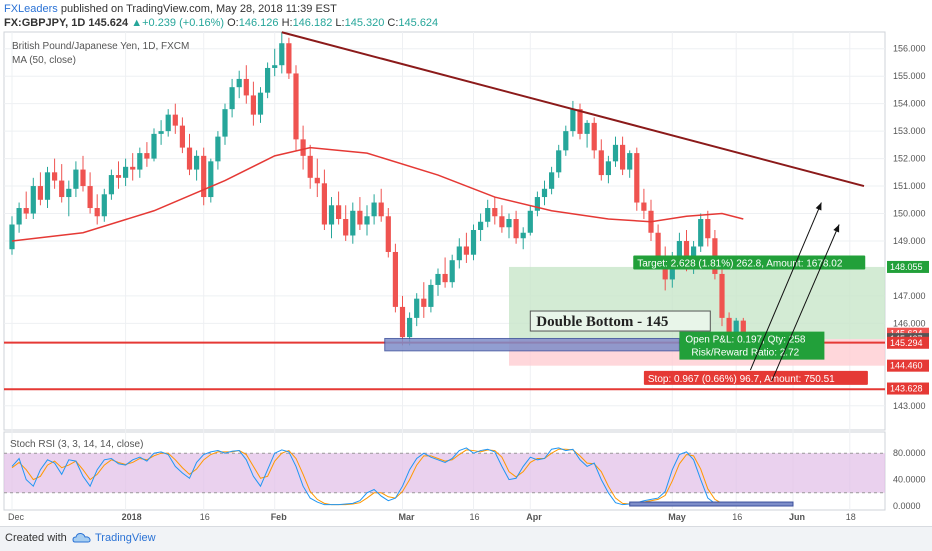  What do you see at coordinates (909, 406) in the screenshot?
I see `price-tick-label: 143.000` at bounding box center [909, 406].